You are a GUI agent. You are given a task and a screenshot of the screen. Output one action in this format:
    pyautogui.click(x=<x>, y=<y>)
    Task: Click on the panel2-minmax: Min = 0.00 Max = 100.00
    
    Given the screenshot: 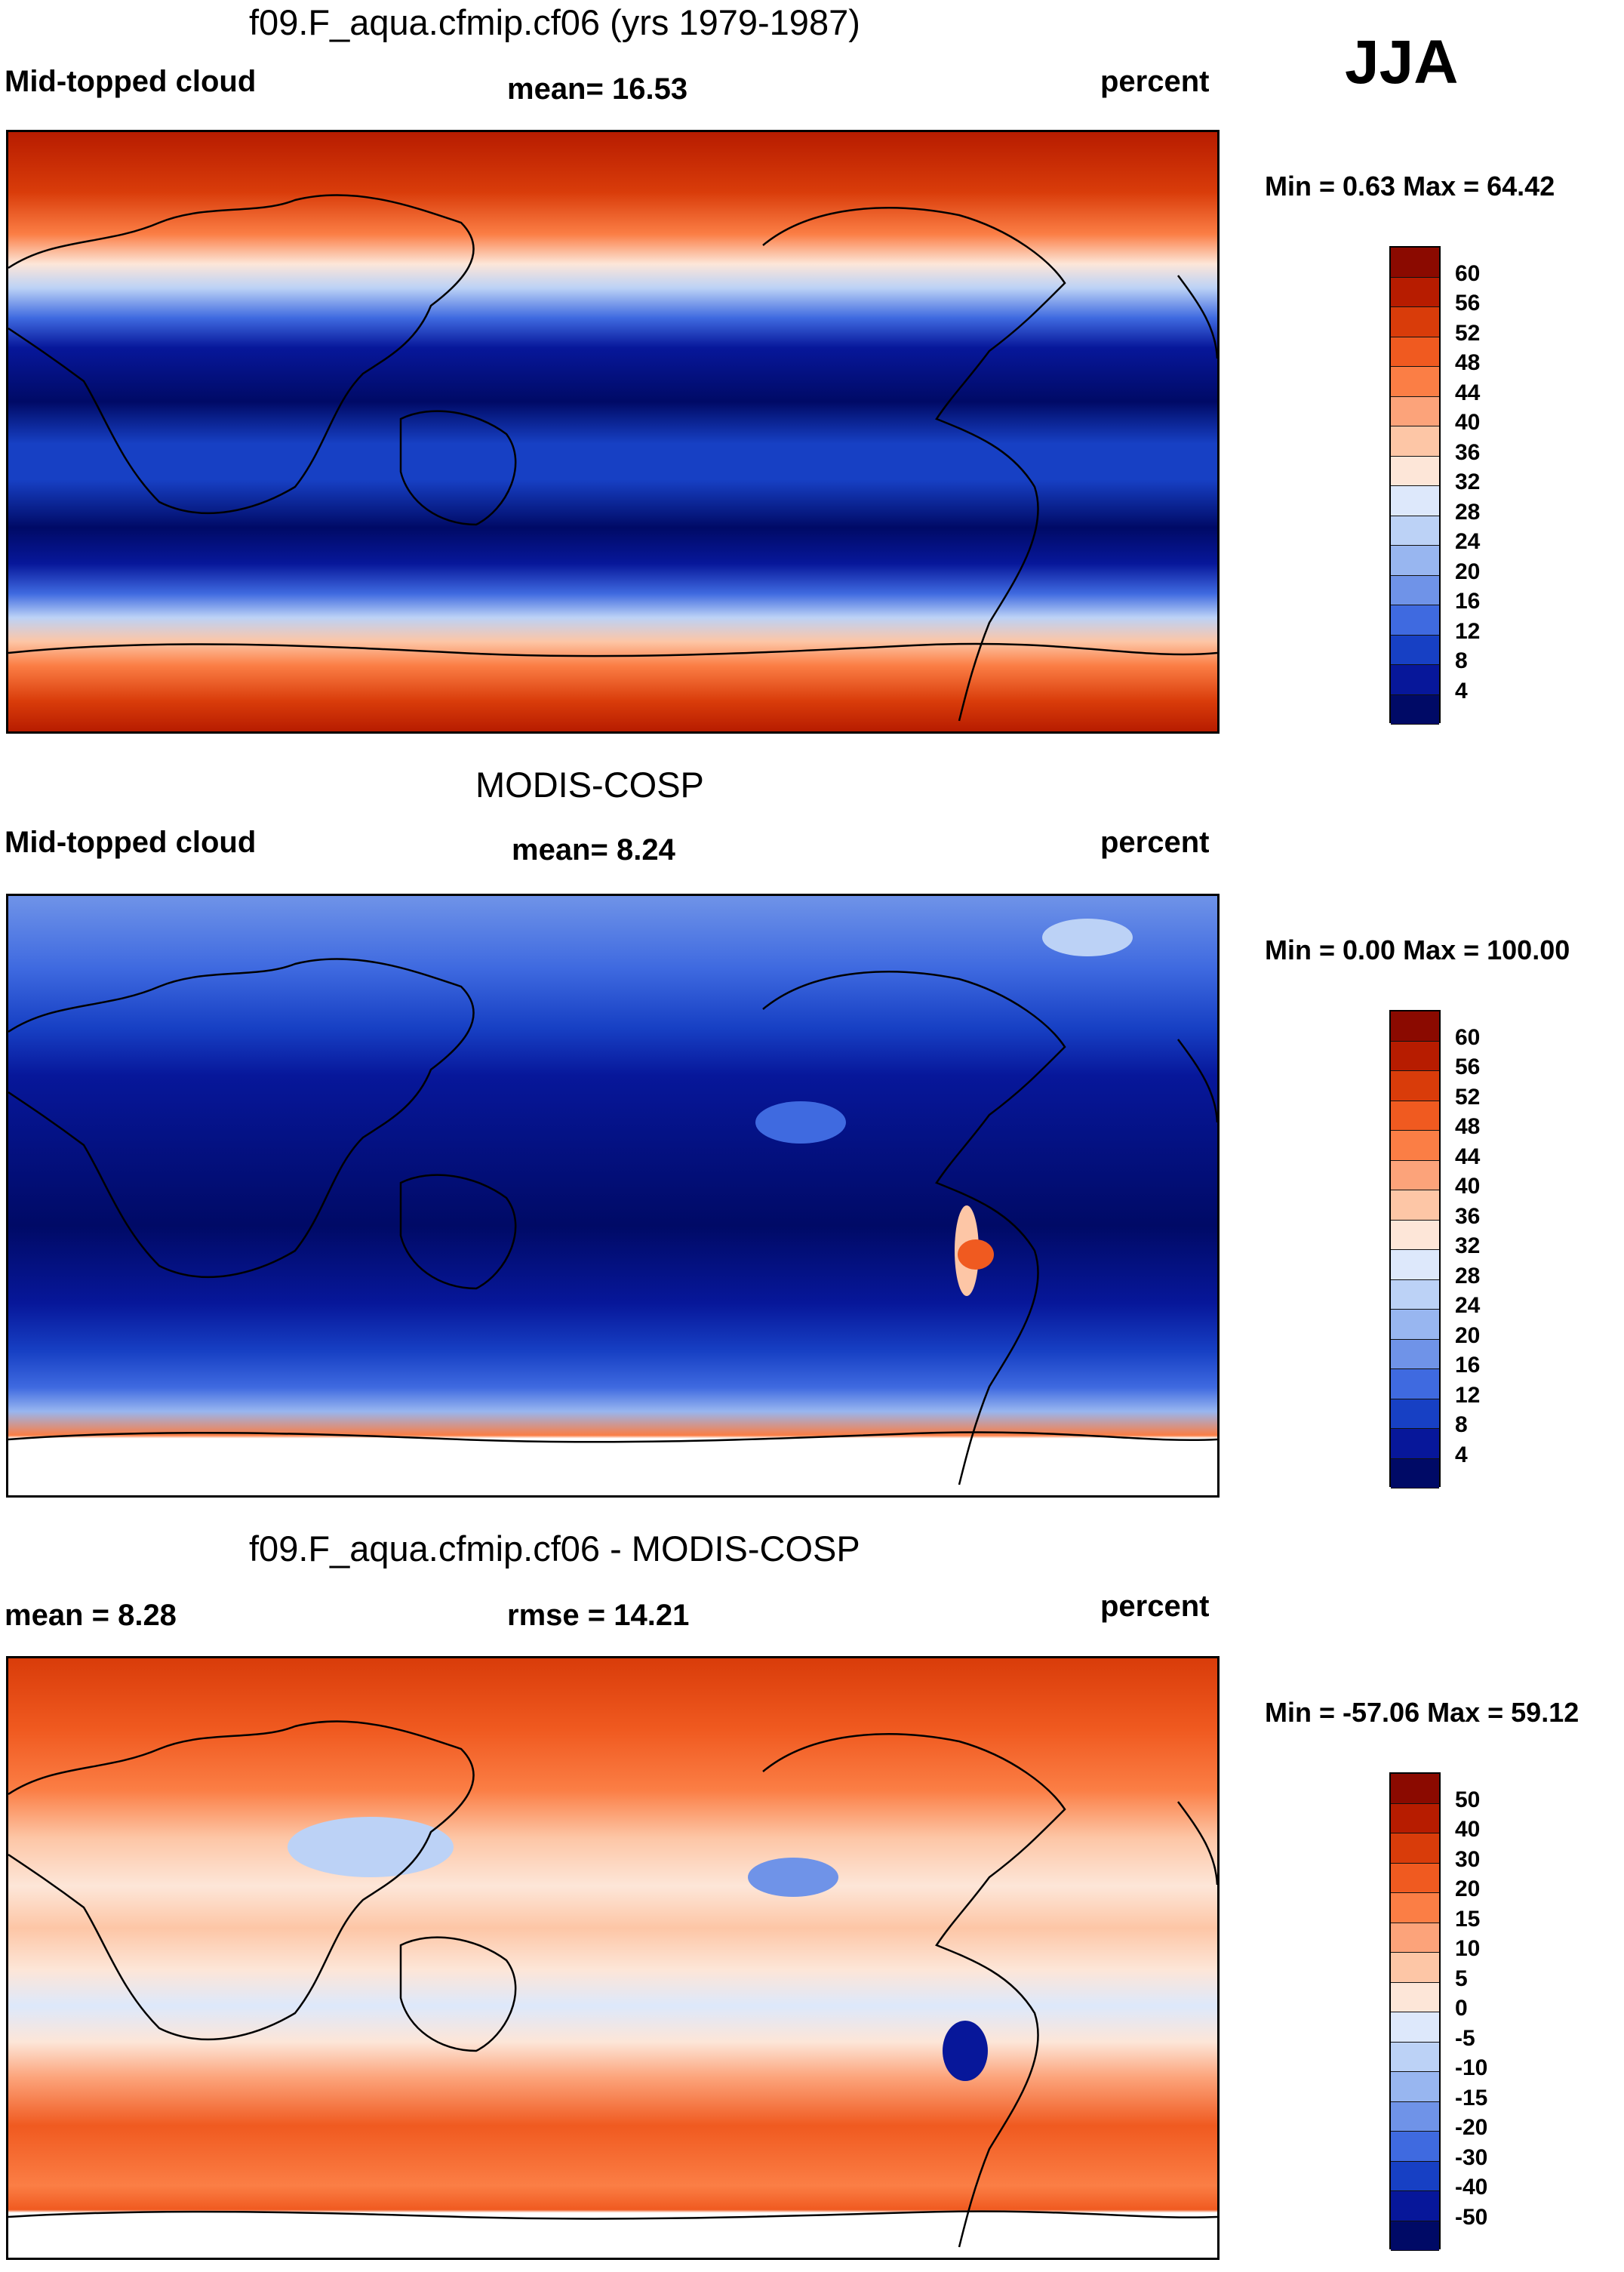 What is the action you would take?
    pyautogui.click(x=1417, y=950)
    